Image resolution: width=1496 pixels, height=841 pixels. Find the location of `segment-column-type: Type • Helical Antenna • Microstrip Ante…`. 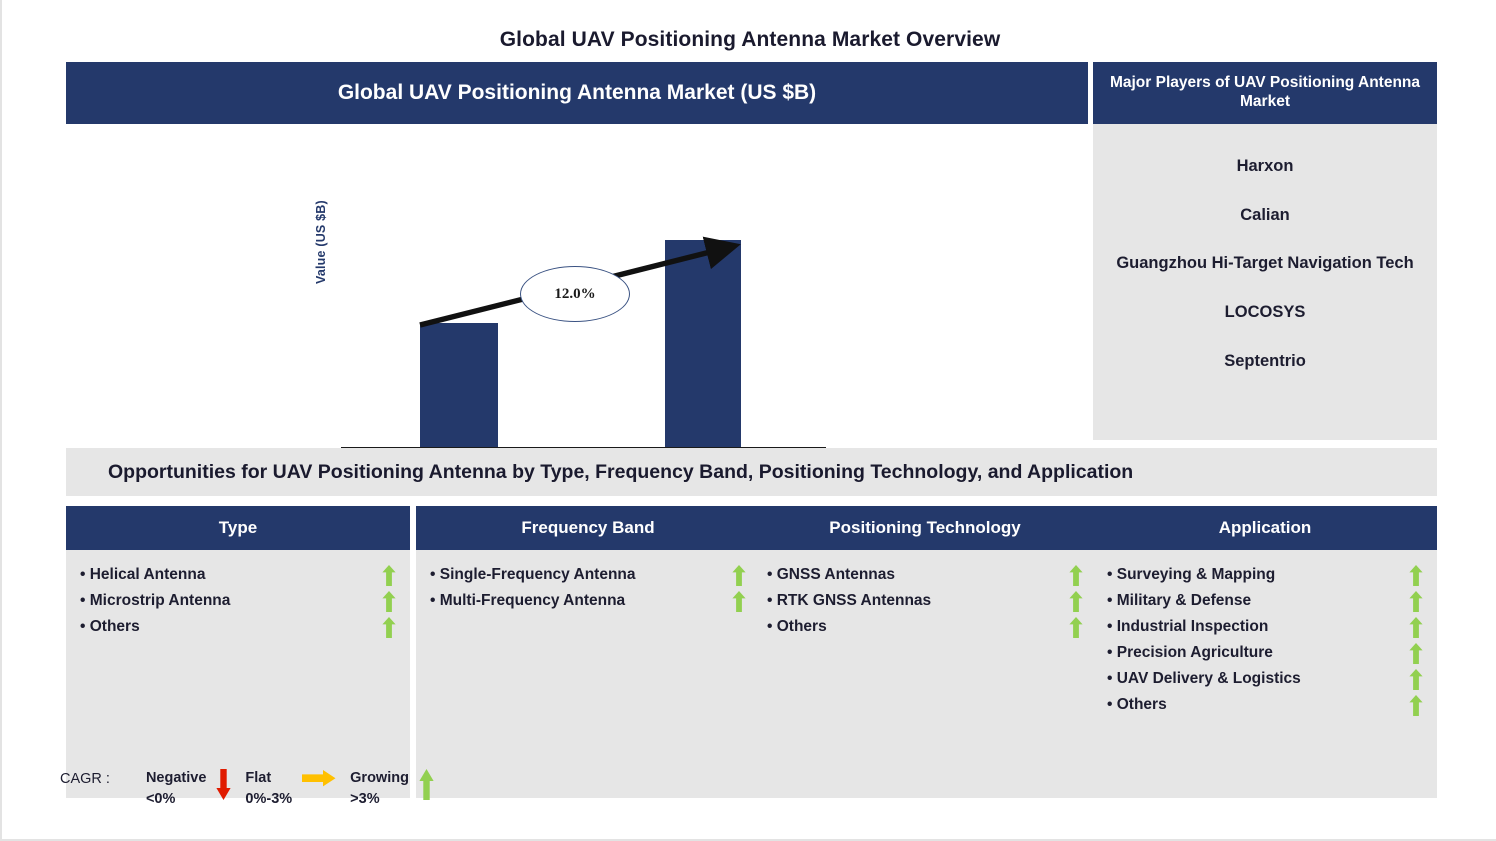

segment-column-type: Type • Helical Antenna • Microstrip Ante… is located at coordinates (238, 652).